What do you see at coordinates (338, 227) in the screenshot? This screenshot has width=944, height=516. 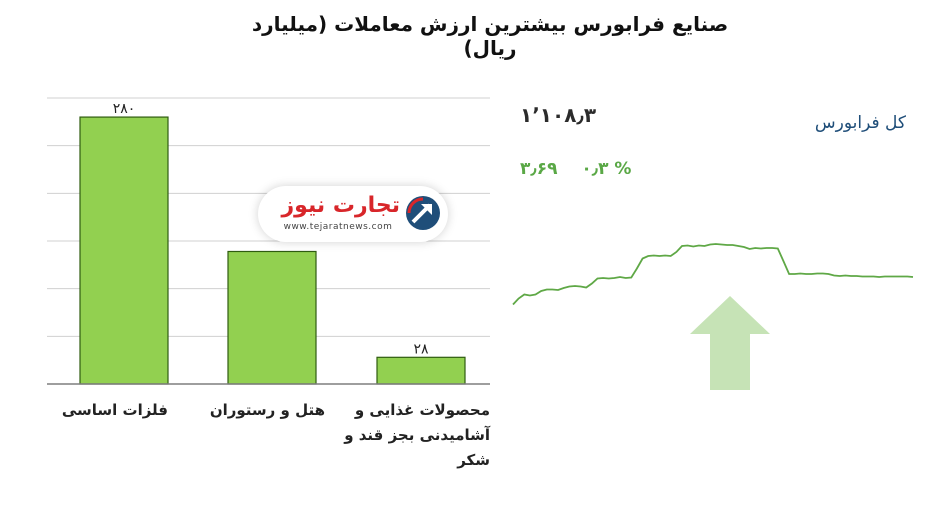 I see `watermark-url: www.tejaratnews.com` at bounding box center [338, 227].